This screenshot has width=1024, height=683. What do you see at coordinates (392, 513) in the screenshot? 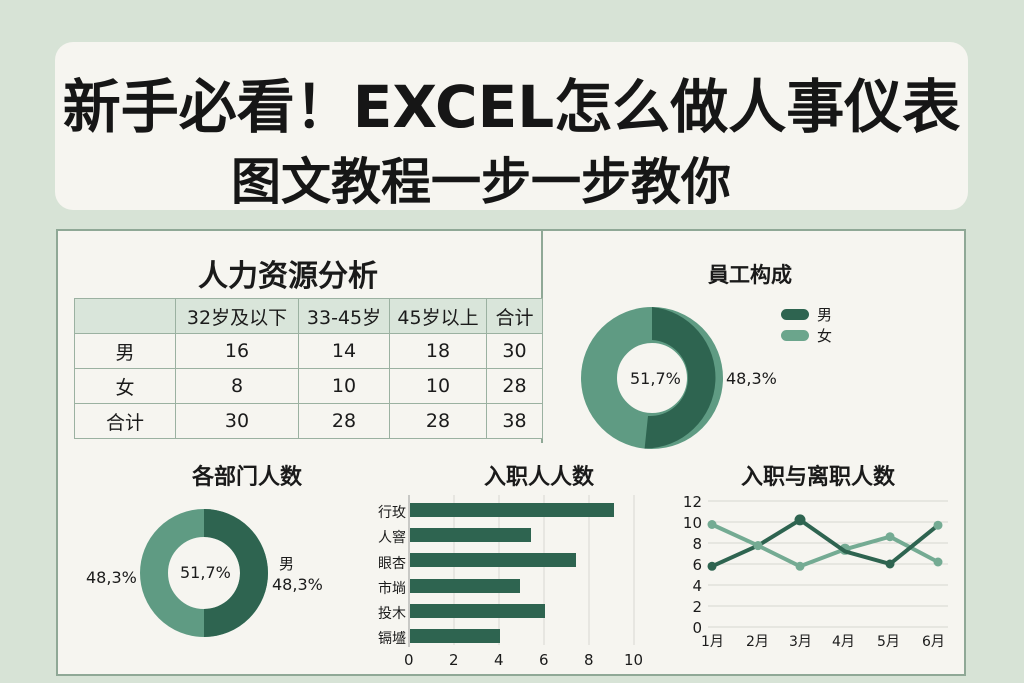
I see `category-label: 行玫` at bounding box center [392, 513].